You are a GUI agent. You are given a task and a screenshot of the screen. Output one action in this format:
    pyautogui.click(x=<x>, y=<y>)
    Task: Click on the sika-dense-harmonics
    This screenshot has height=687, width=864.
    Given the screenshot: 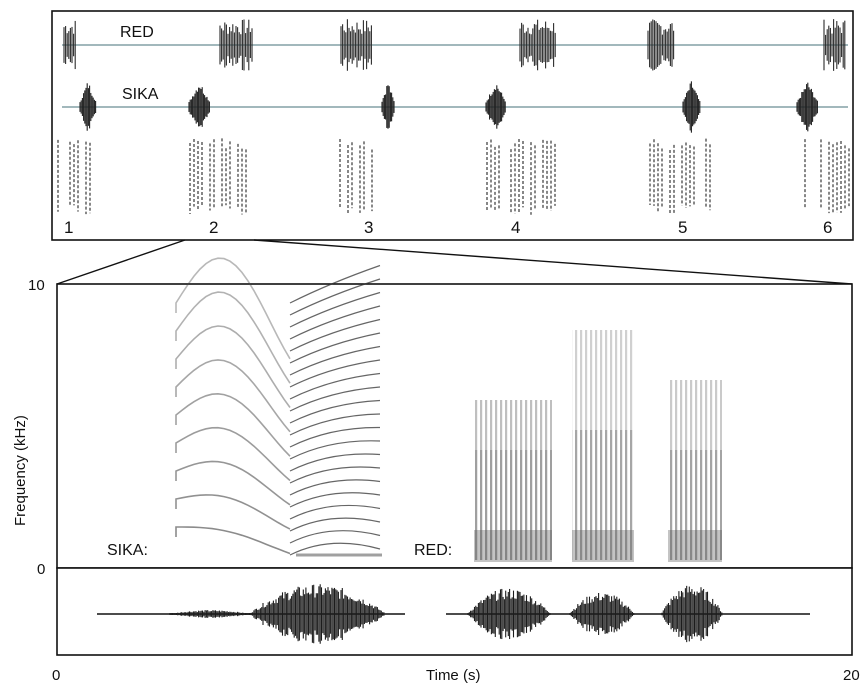 What is the action you would take?
    pyautogui.click(x=335, y=410)
    